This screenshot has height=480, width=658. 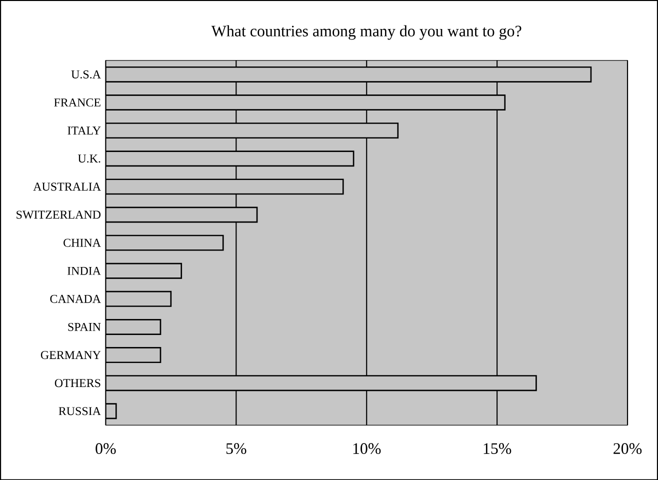 I want to click on x-tick-label: 20%, so click(x=628, y=448).